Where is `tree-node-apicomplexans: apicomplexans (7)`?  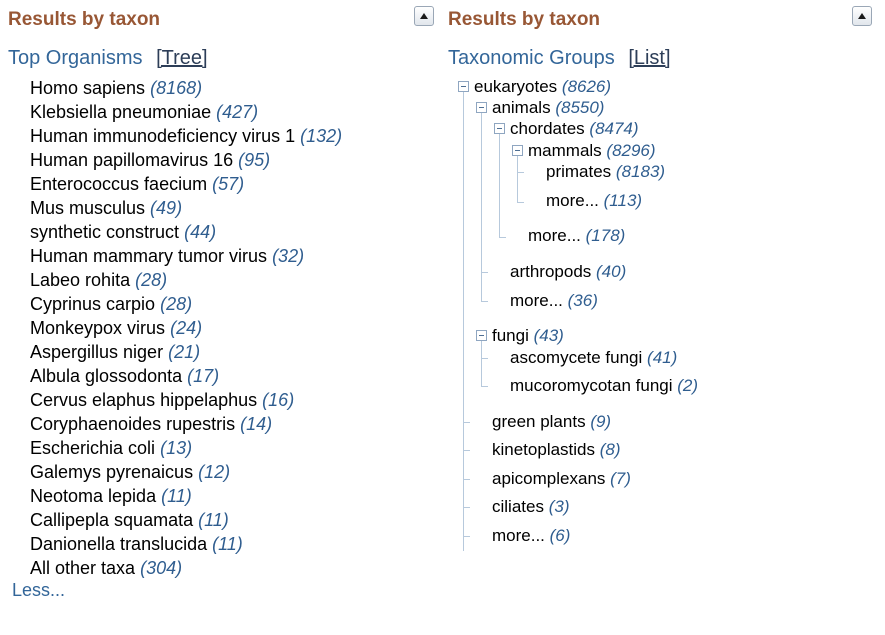
tree-node-apicomplexans: apicomplexans (7) is located at coordinates (561, 479).